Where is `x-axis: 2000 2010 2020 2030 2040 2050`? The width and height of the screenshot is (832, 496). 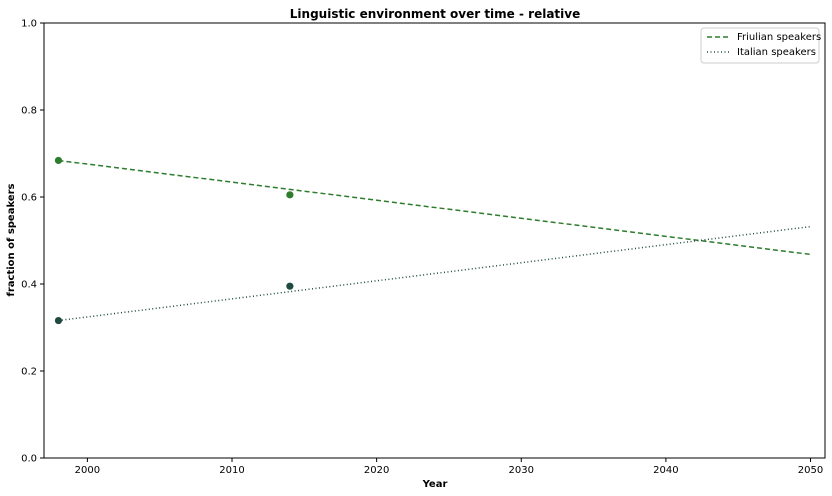 x-axis: 2000 2010 2020 2030 2040 2050 is located at coordinates (449, 467).